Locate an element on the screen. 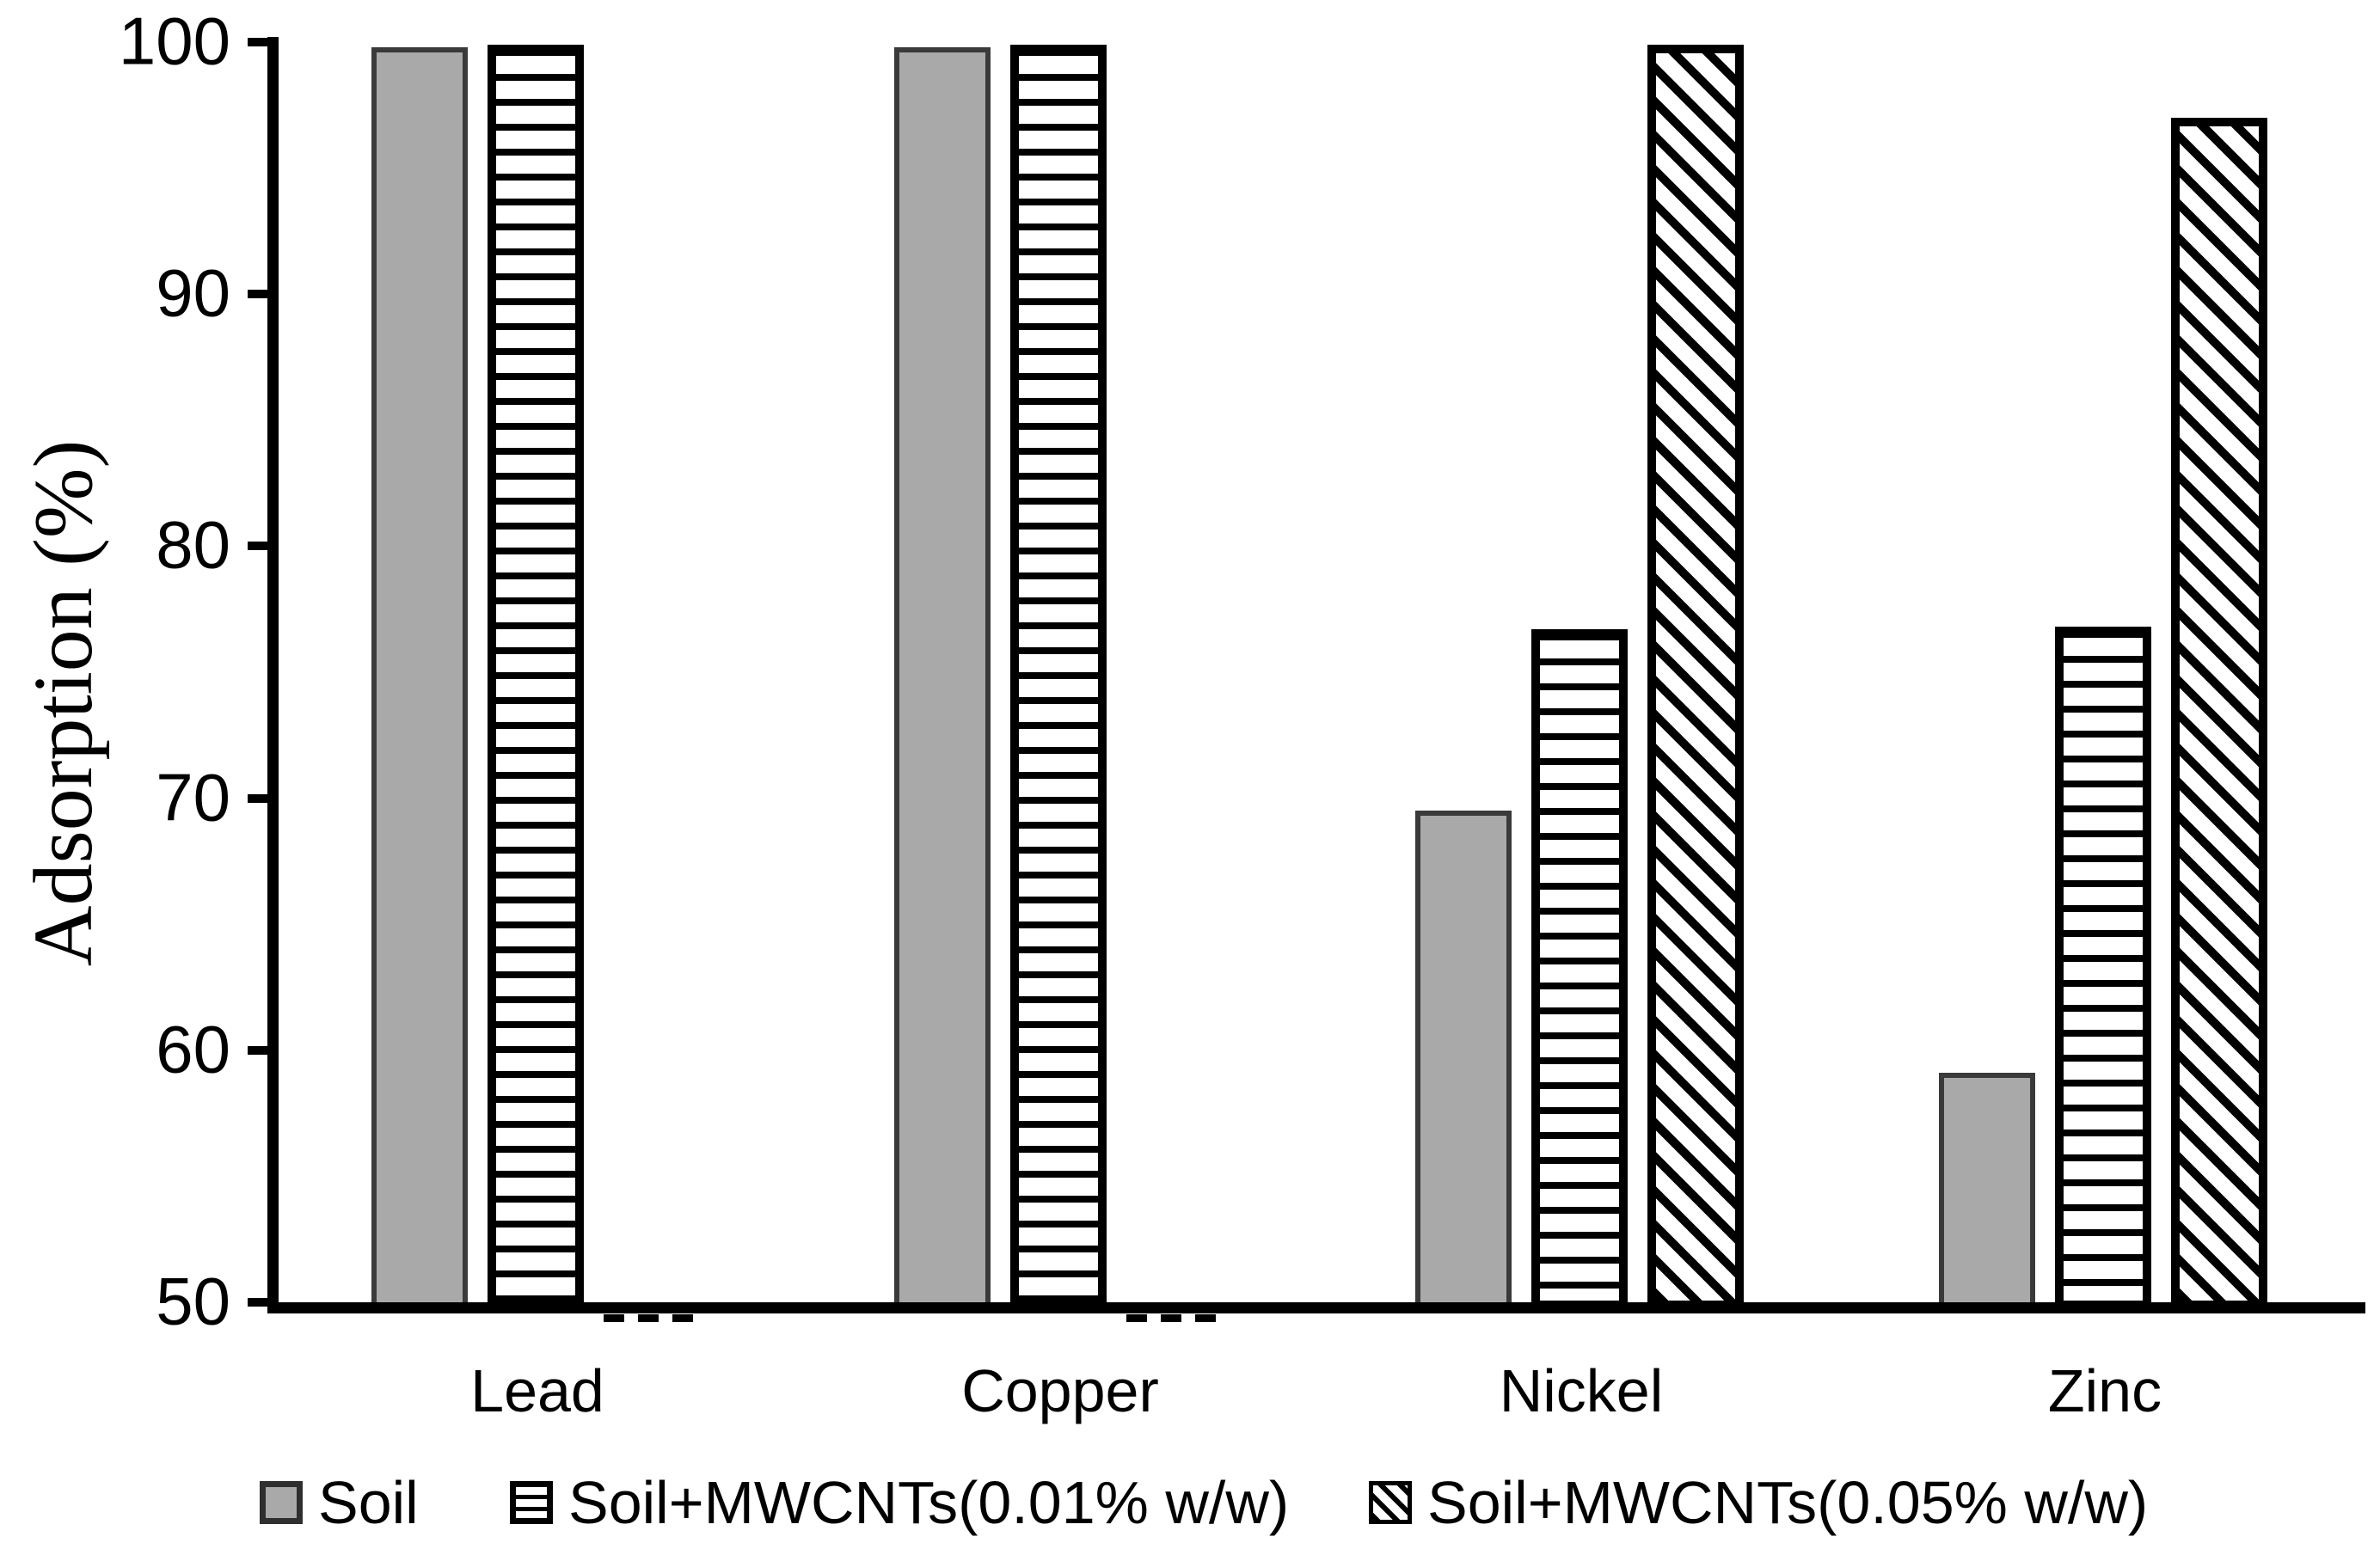 Image resolution: width=2380 pixels, height=1555 pixels. y-tick-label: 80 is located at coordinates (193, 544).